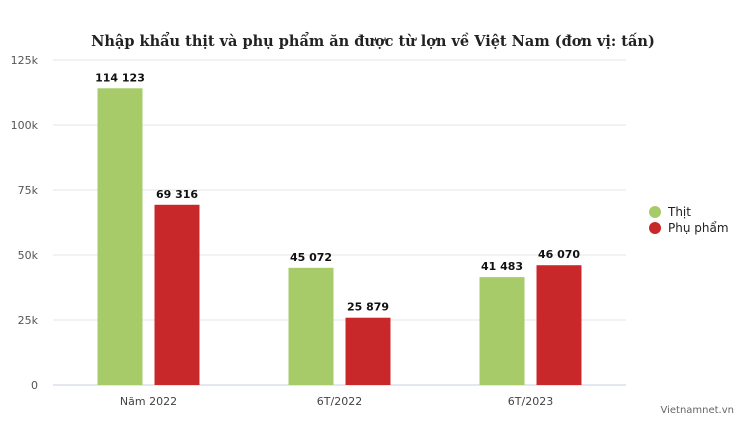 The height and width of the screenshot is (444, 748). Describe the element at coordinates (34, 385) in the screenshot. I see `y-tick-label: 0` at that location.